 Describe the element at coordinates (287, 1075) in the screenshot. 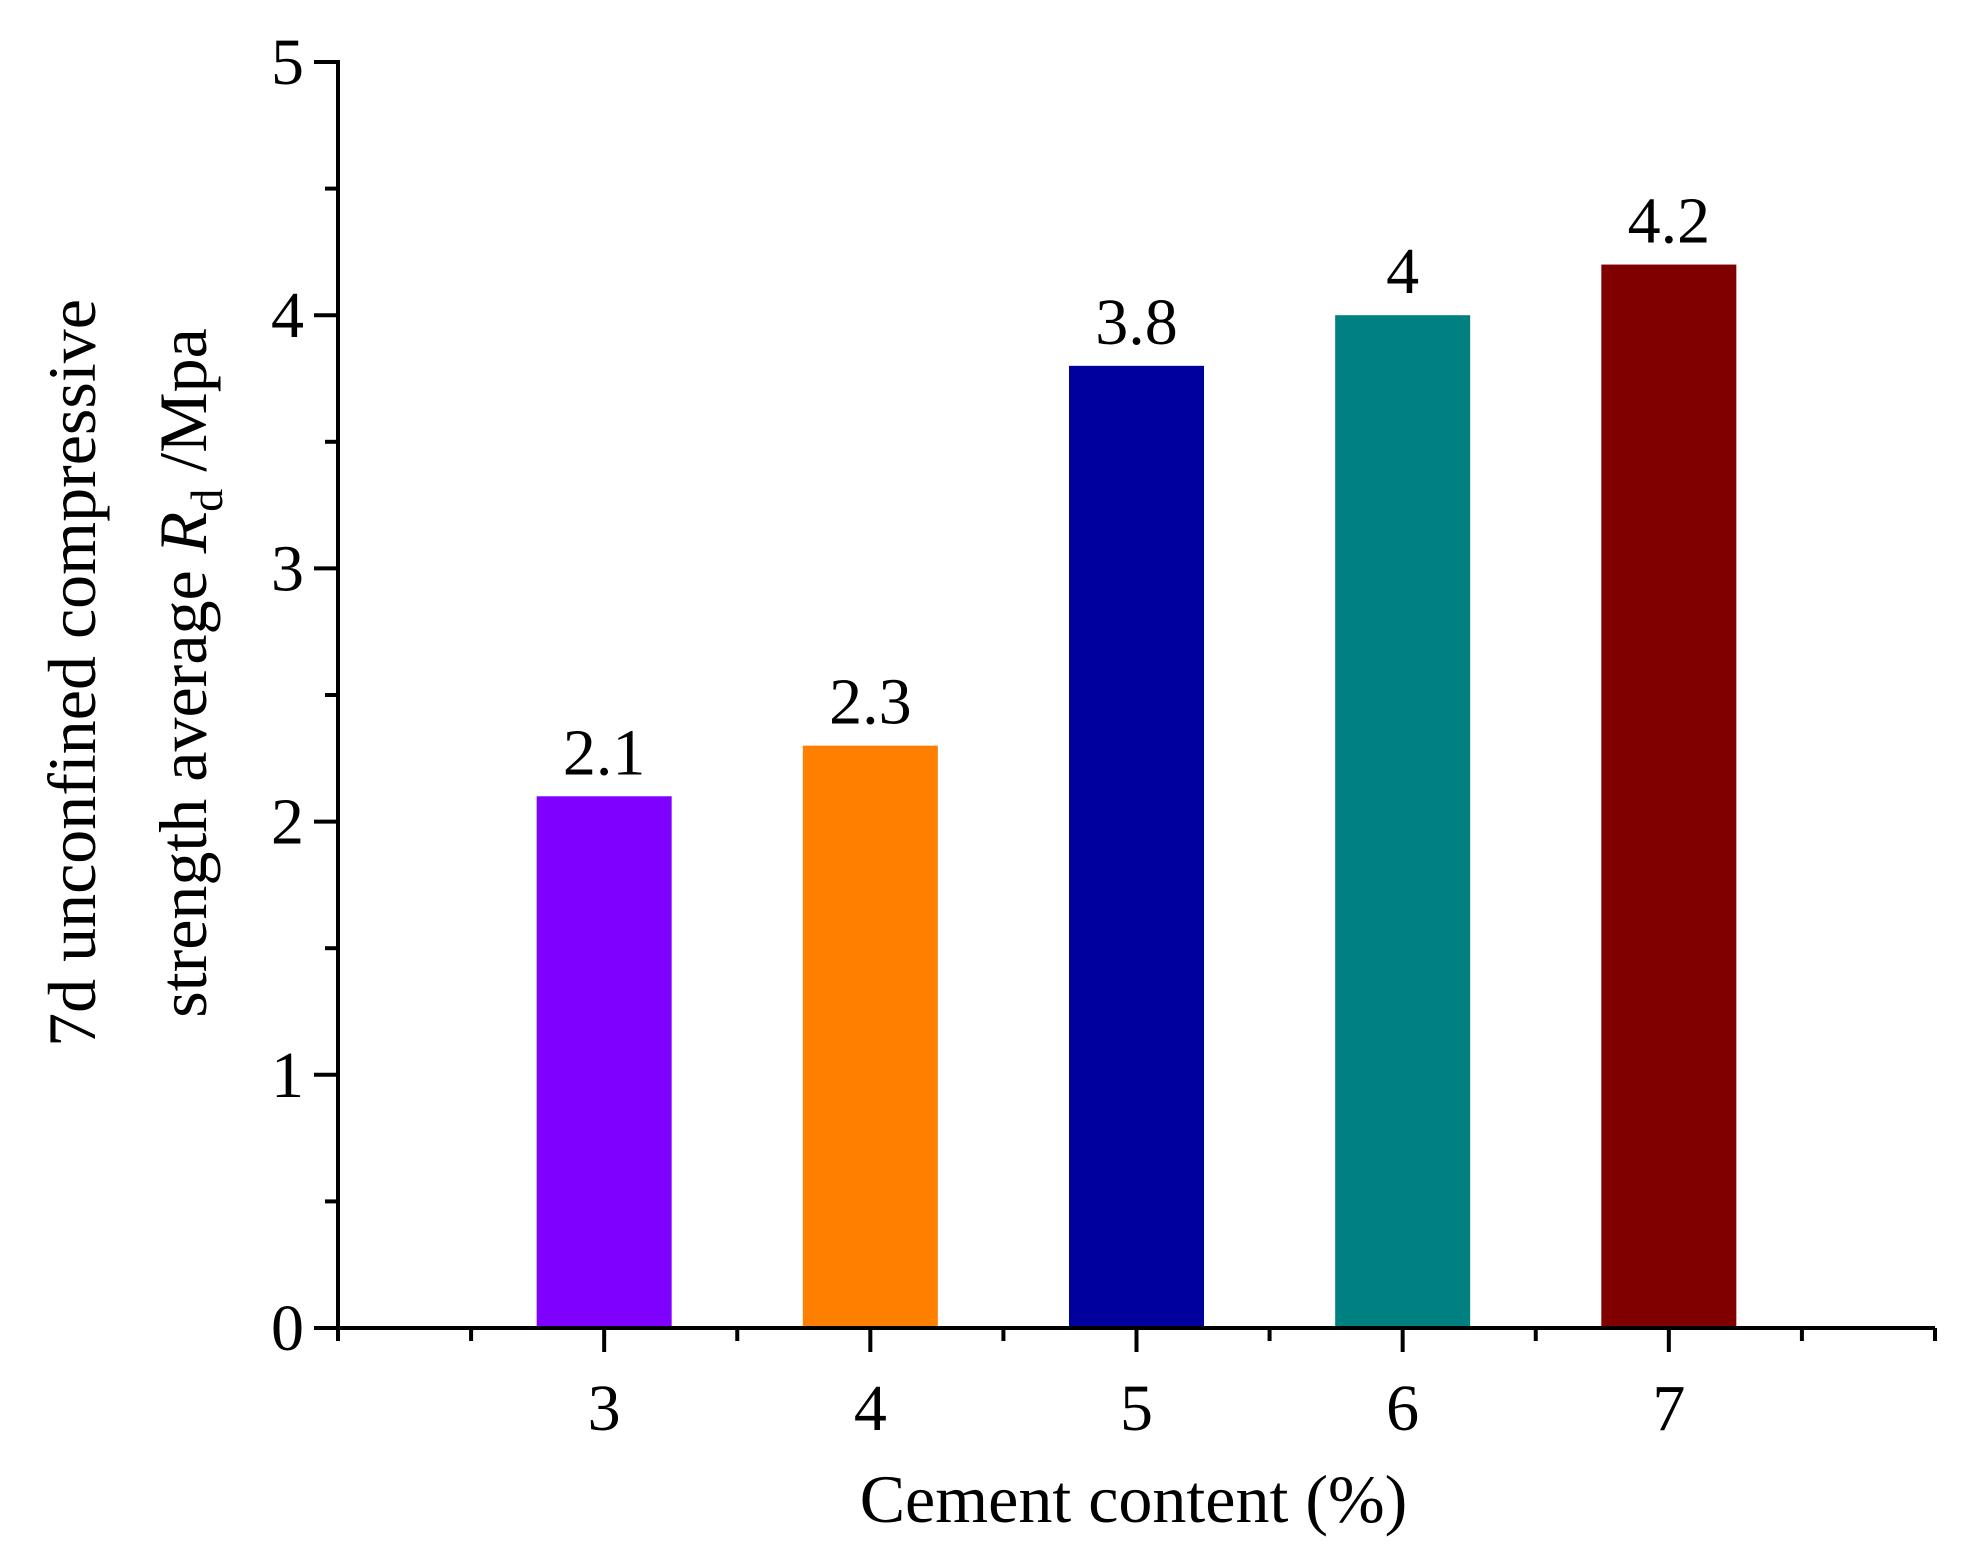

I see `y-tick-label: 1` at that location.